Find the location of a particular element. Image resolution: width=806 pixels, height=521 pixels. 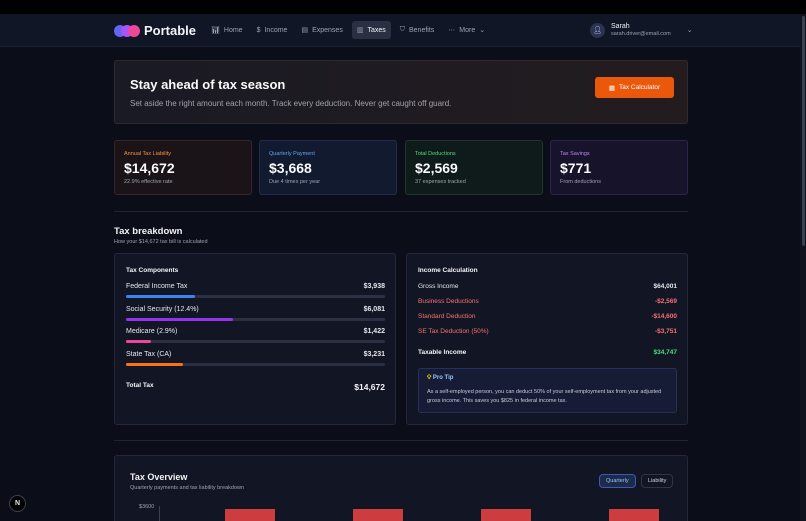

nav-item-home: 📊︎ Home is located at coordinates (227, 30).